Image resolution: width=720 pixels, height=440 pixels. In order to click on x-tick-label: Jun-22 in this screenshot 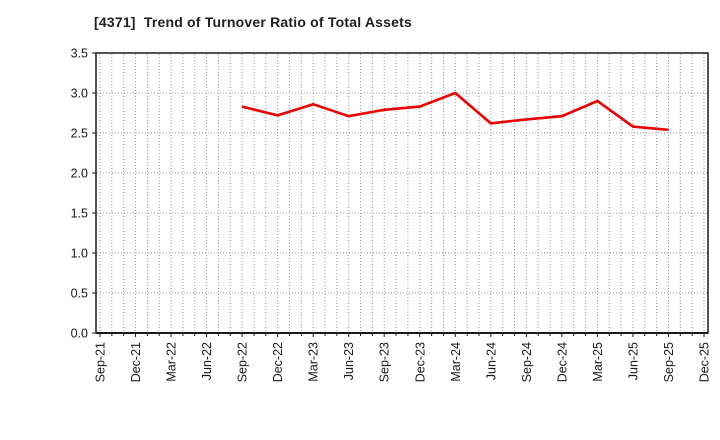, I will do `click(207, 361)`.